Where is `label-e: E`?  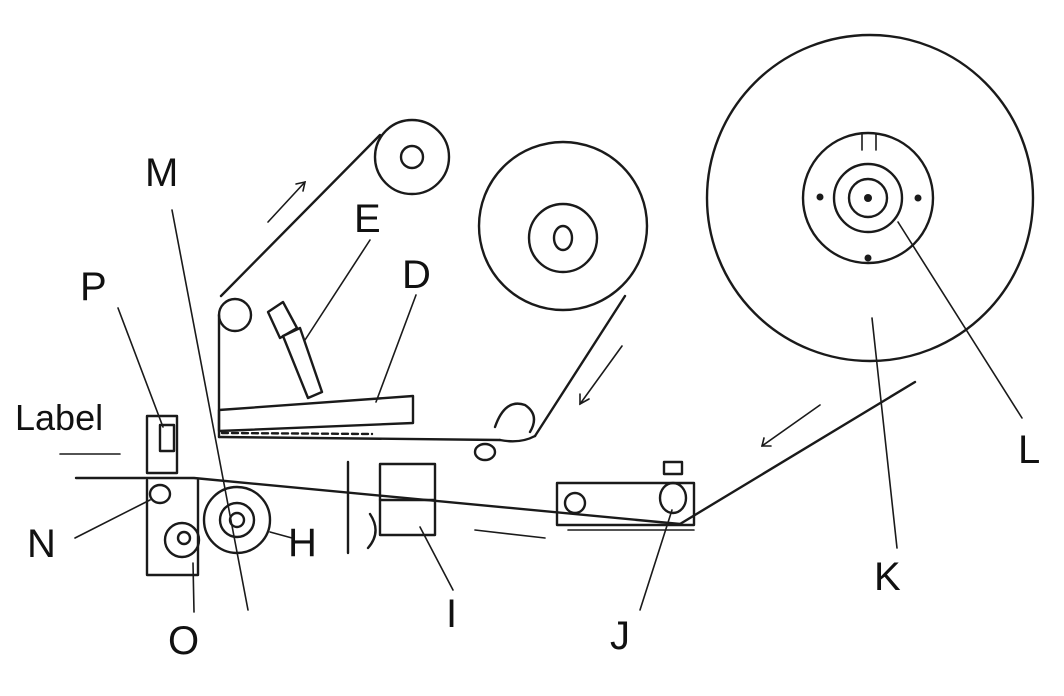 label-e: E is located at coordinates (367, 219).